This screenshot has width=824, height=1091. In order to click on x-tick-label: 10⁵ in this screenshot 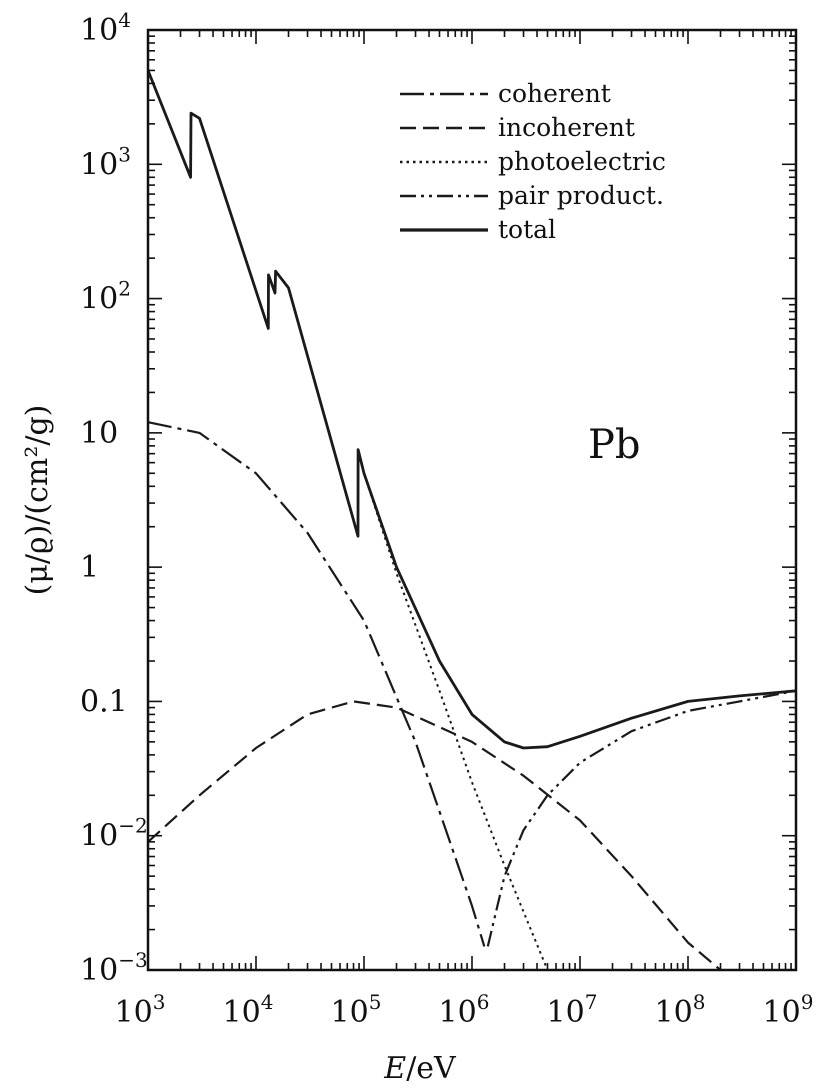, I will do `click(356, 1010)`.